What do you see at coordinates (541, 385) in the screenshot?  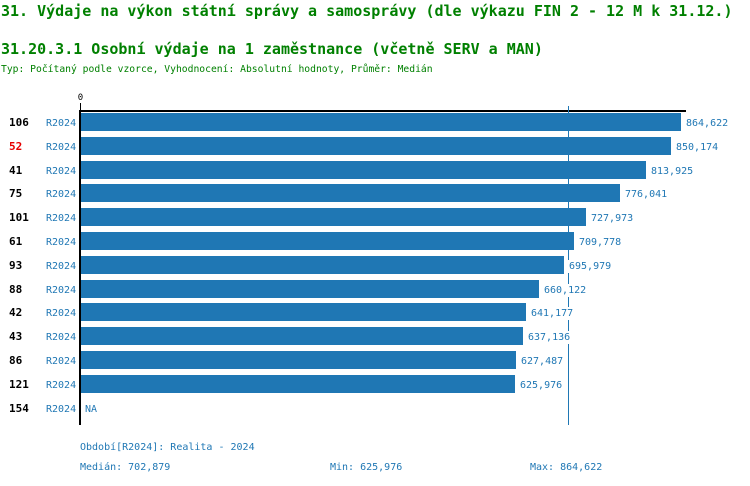 I see `row-value-label: 625,976` at bounding box center [541, 385].